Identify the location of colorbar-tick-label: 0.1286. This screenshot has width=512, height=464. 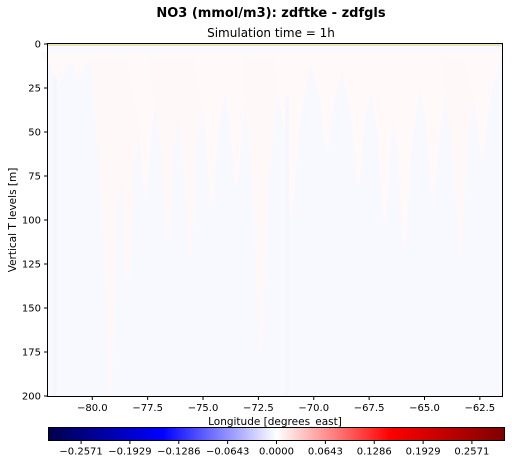
(374, 452).